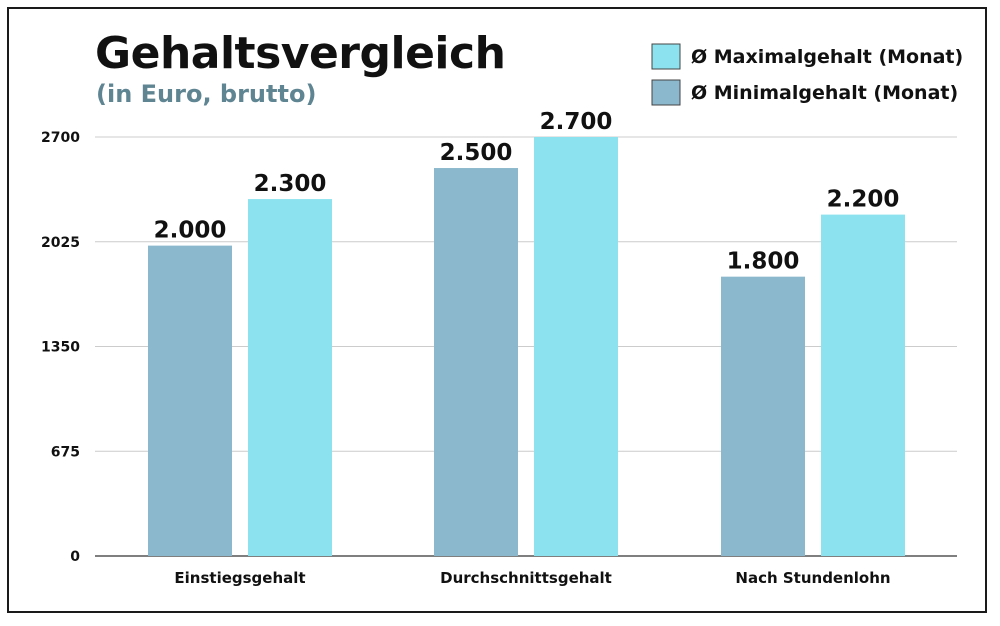 The width and height of the screenshot is (1000, 626). I want to click on y-tick-label: 1350, so click(60, 348).